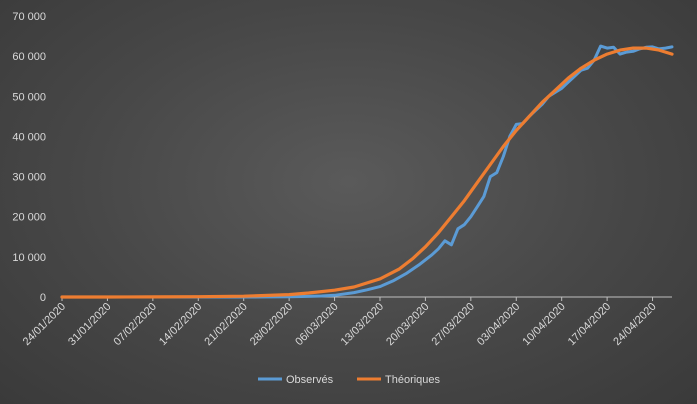  Describe the element at coordinates (44, 324) in the screenshot. I see `x-tick-label: 24/01/2020` at that location.